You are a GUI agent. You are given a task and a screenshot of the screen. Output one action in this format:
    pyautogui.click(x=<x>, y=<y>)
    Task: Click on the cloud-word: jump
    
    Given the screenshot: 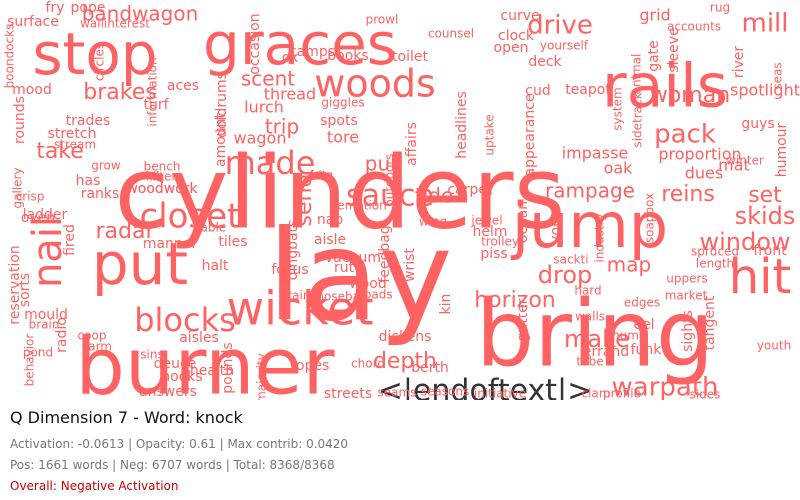 What is the action you would take?
    pyautogui.click(x=589, y=225)
    